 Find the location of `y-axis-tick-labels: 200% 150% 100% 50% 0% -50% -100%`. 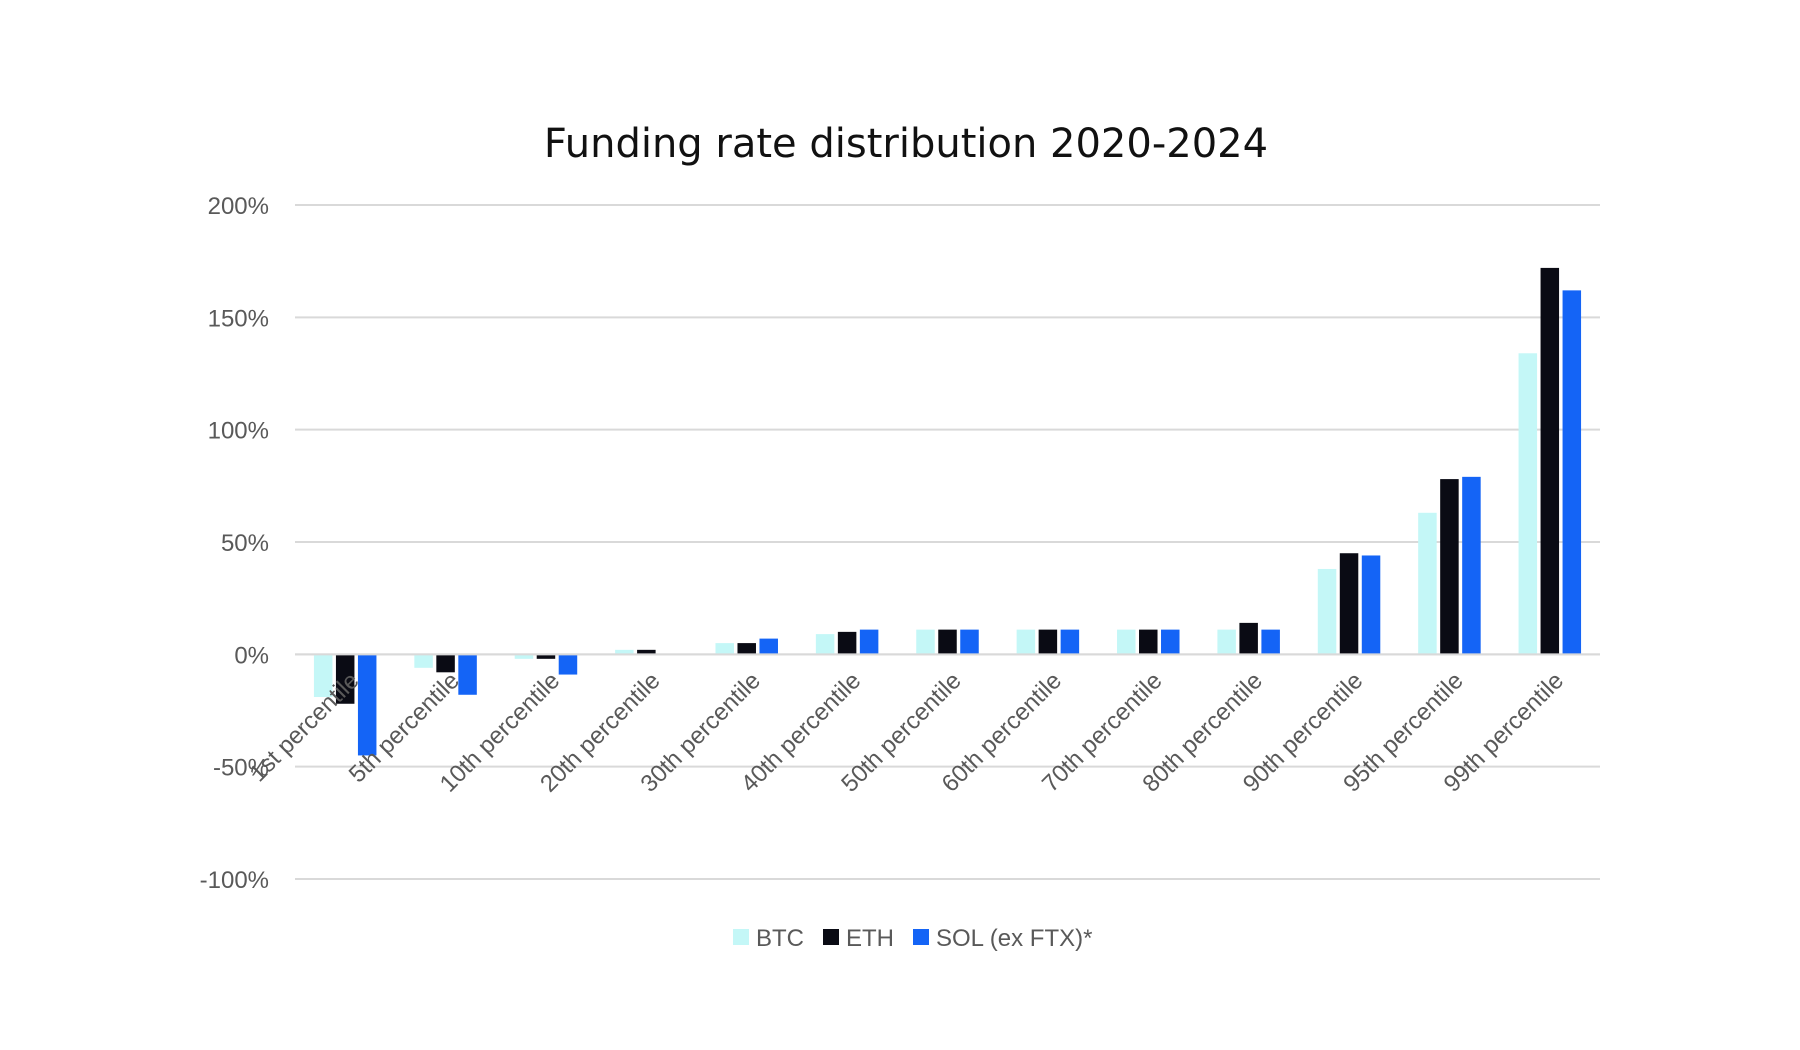

y-axis-tick-labels: 200% 150% 100% 50% 0% -50% -100% is located at coordinates (234, 543).